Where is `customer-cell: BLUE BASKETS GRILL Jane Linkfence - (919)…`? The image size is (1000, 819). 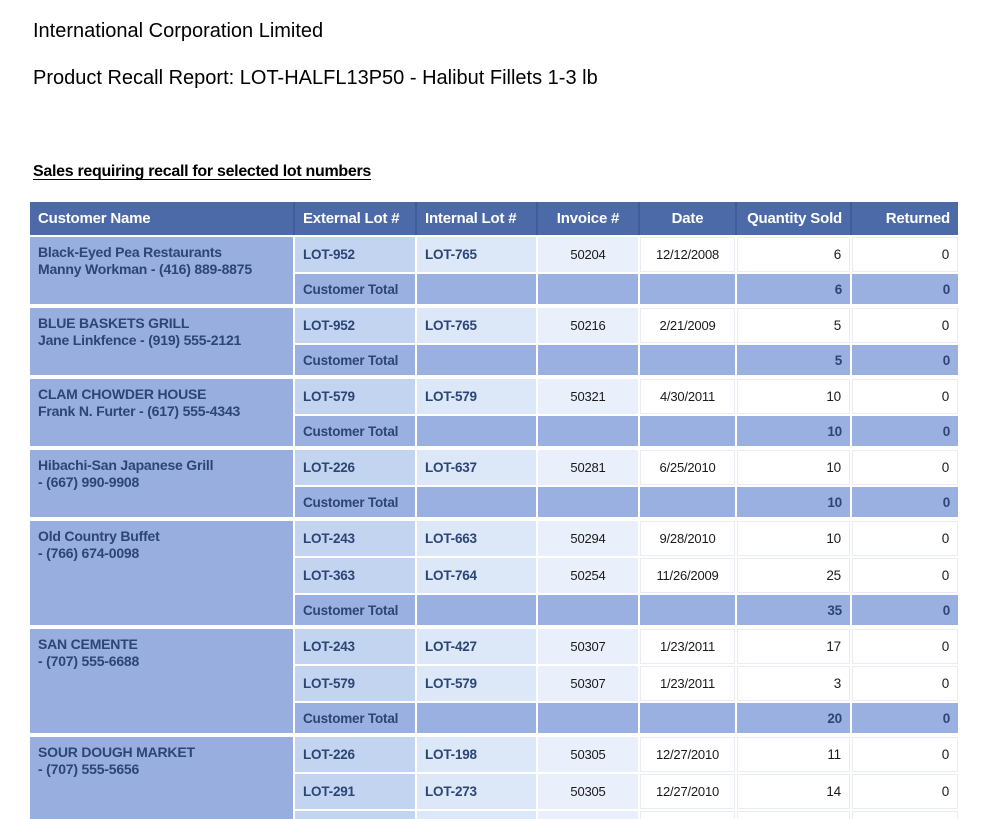
customer-cell: BLUE BASKETS GRILL Jane Linkfence - (919)… is located at coordinates (161, 341).